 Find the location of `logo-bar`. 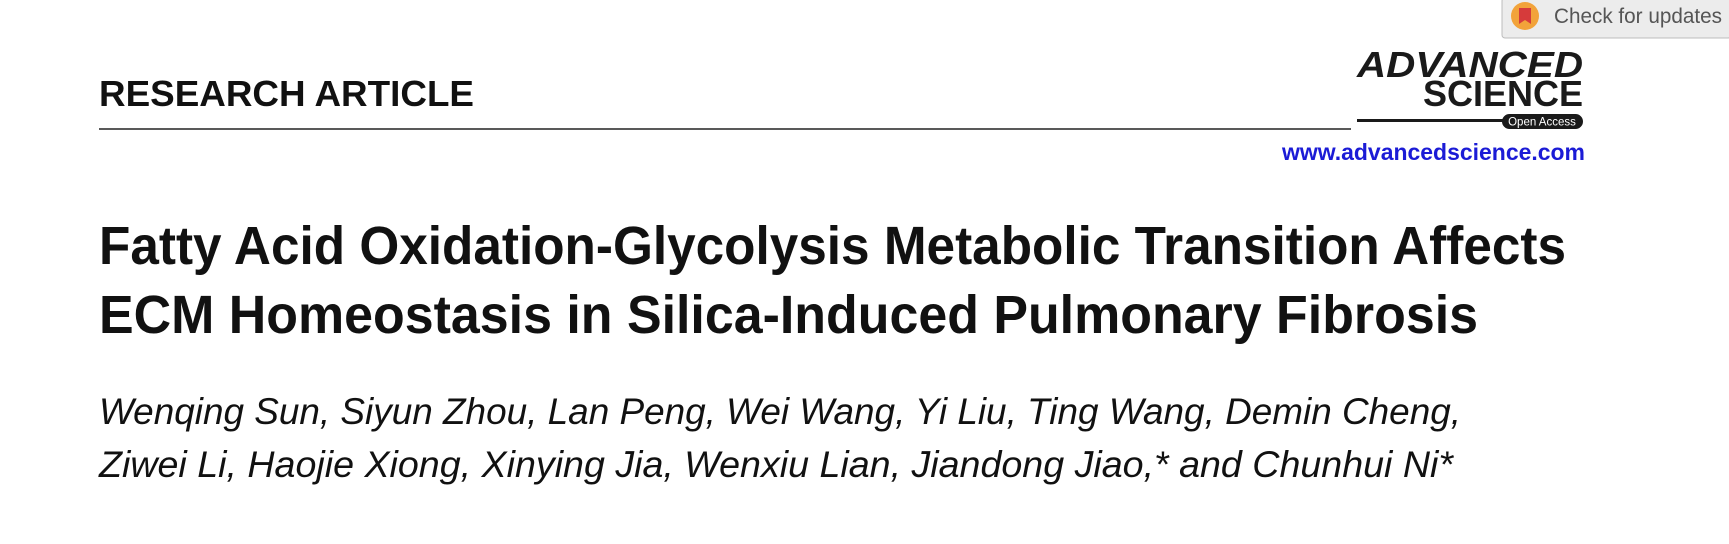

logo-bar is located at coordinates (1431, 120).